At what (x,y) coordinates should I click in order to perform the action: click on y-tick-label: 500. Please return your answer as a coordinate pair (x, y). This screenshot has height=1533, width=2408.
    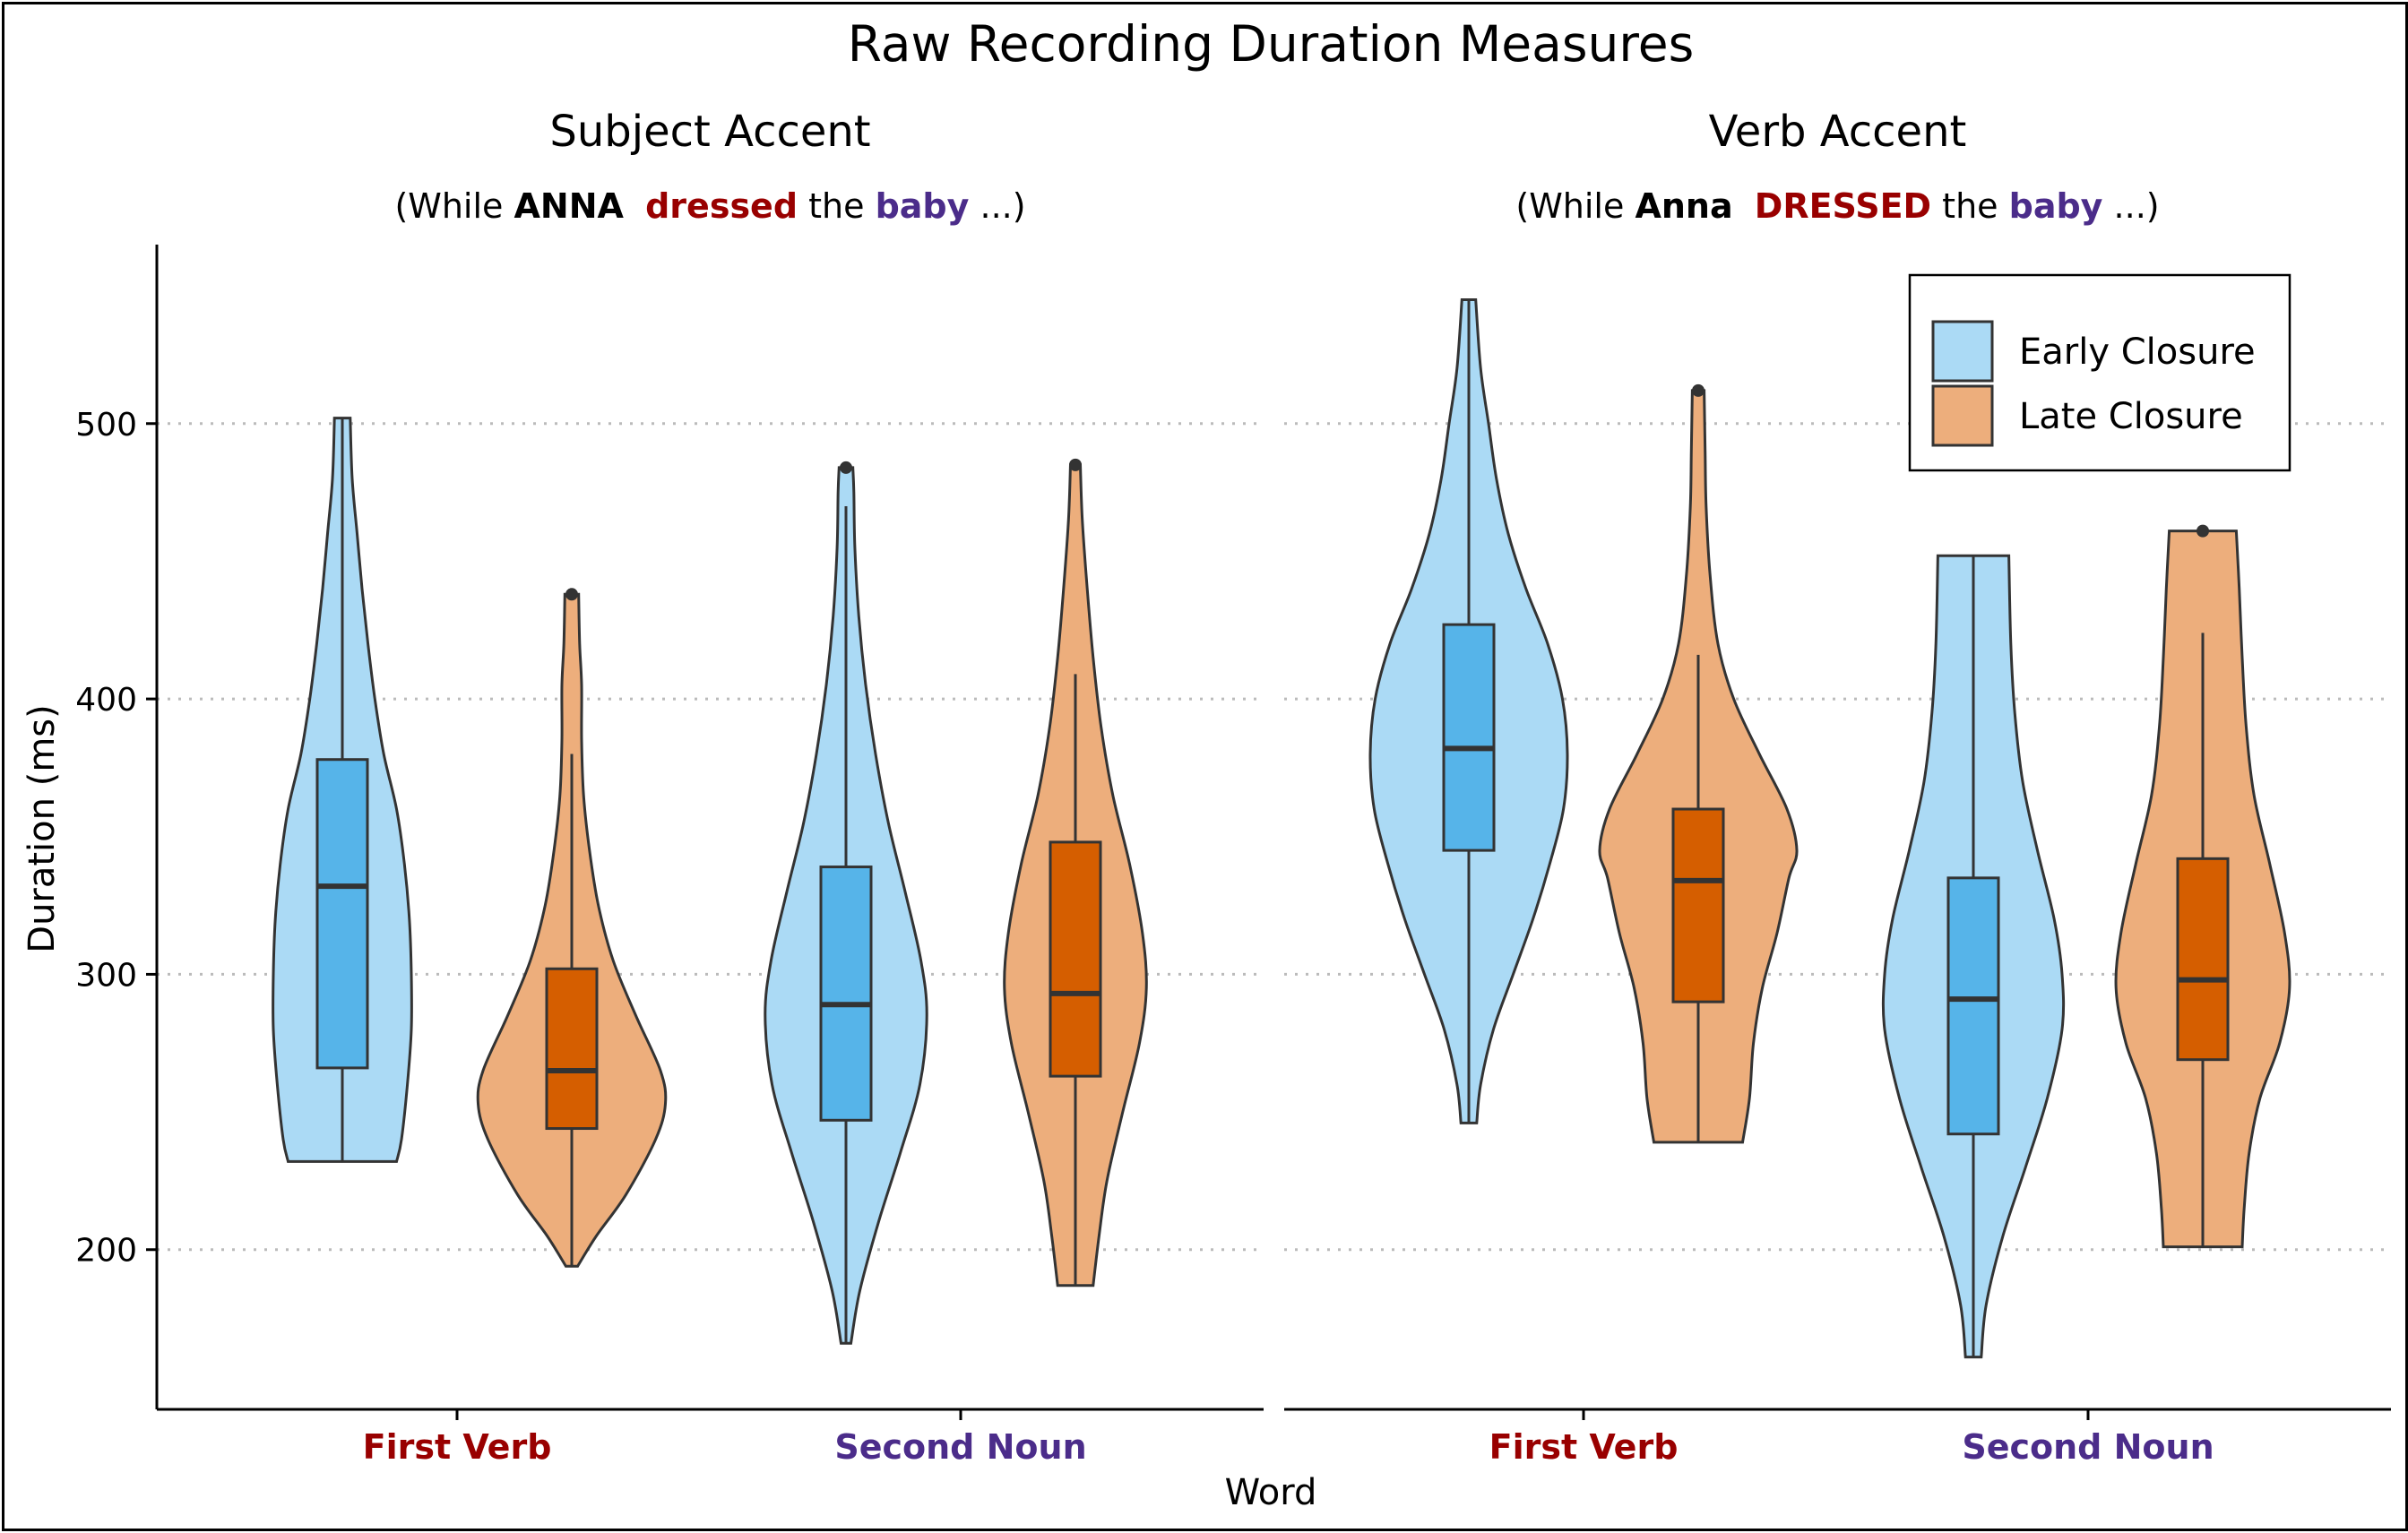
    Looking at the image, I should click on (106, 426).